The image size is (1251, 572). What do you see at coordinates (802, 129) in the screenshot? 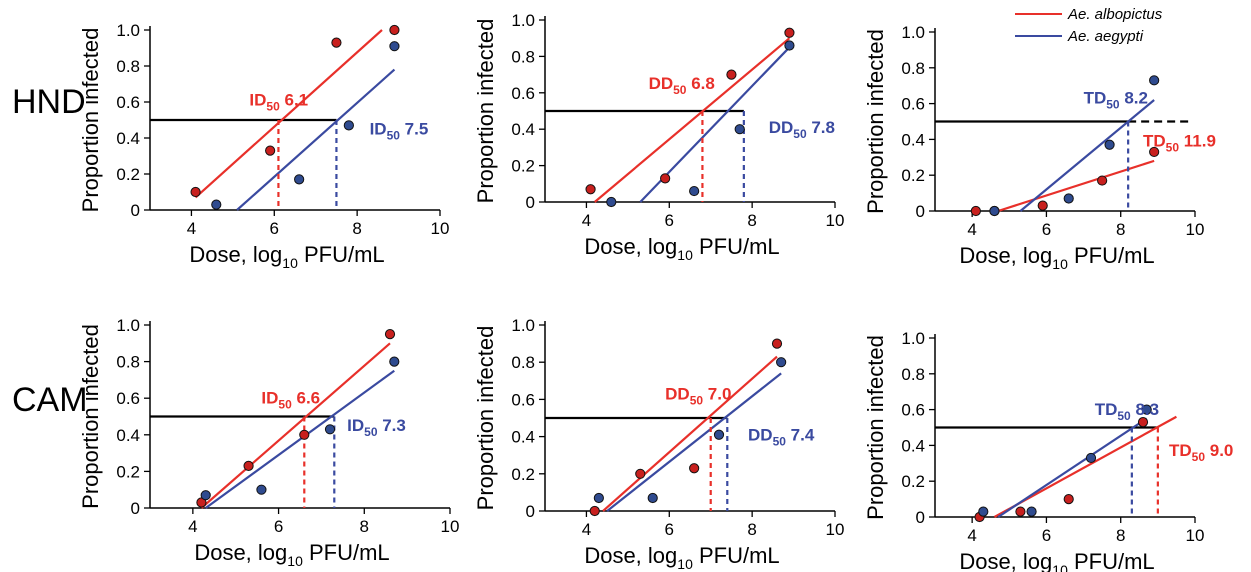
I see `dose-50-label: DD50 7.8` at bounding box center [802, 129].